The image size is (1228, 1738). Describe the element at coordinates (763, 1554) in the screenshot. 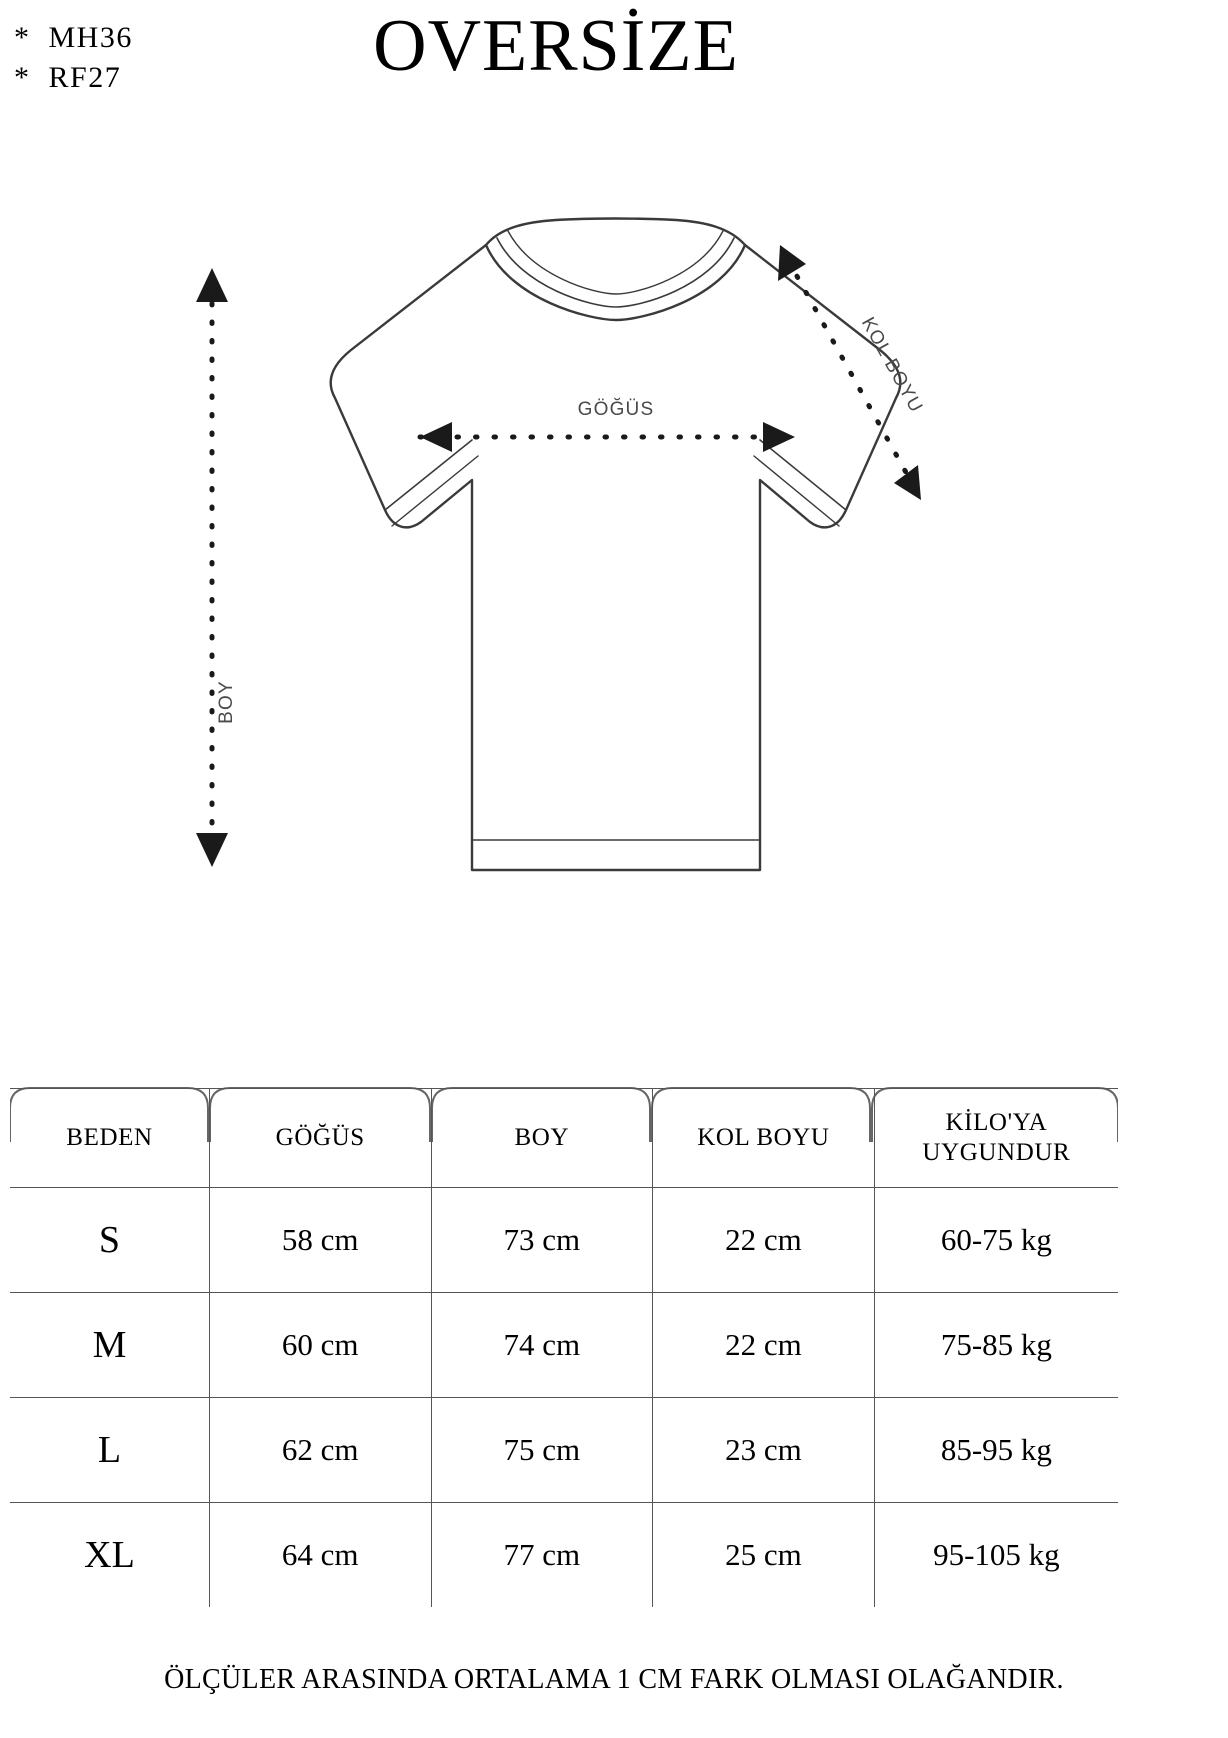

I see `cell-kol-boyu: 25 cm` at that location.